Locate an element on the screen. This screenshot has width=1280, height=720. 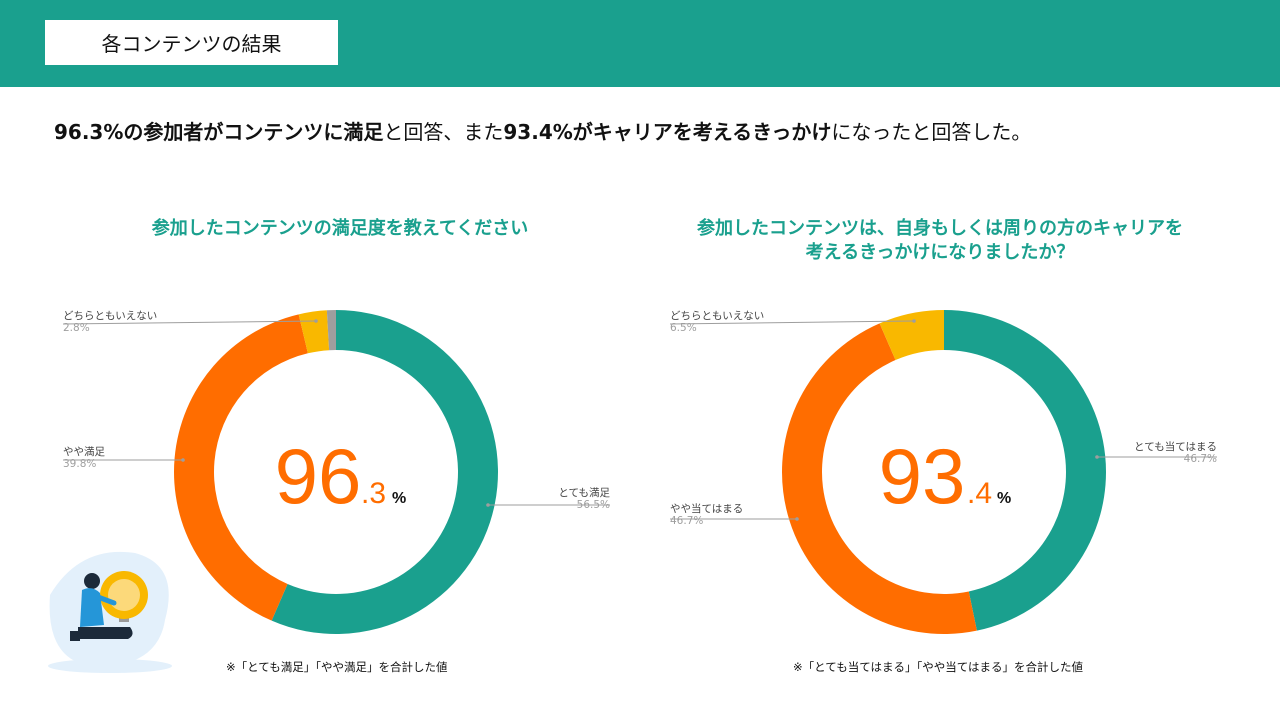
chart1-center-unit: % is located at coordinates (399, 498).